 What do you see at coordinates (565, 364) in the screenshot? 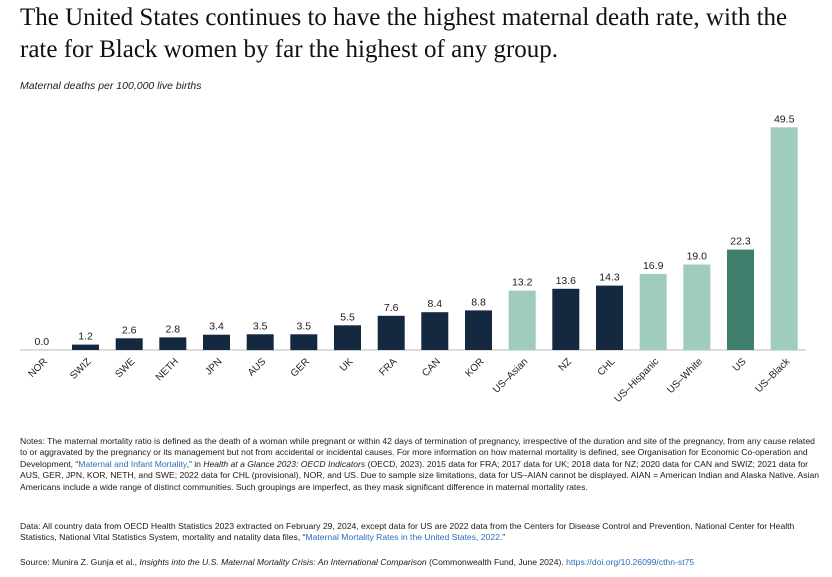
I see `x-tick-label: NZ` at bounding box center [565, 364].